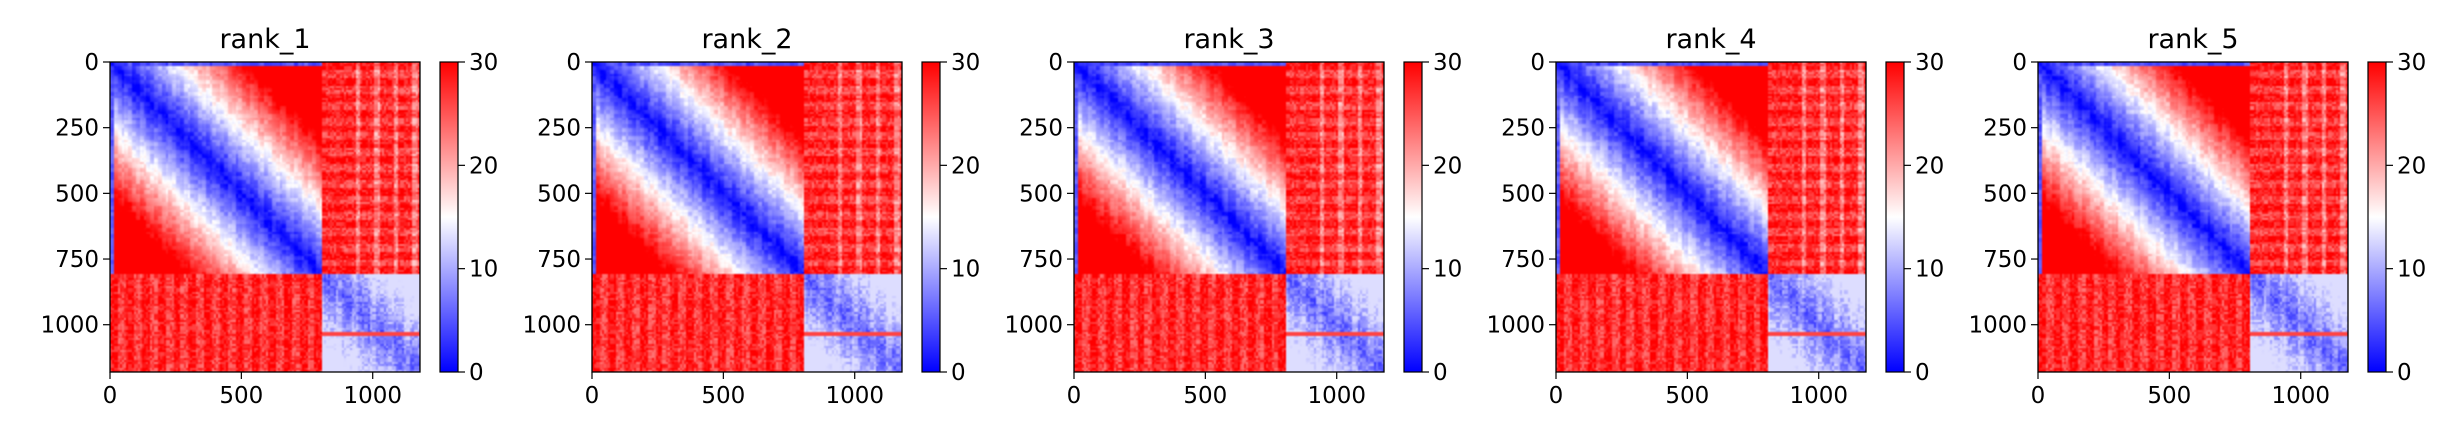 Image resolution: width=2452 pixels, height=438 pixels. I want to click on panel-title: rank_5, so click(2192, 39).